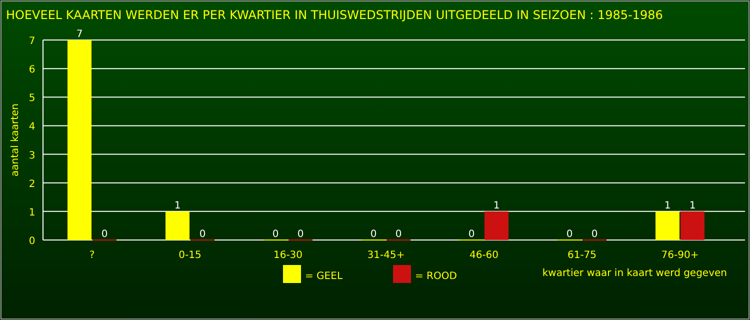 The height and width of the screenshot is (320, 750). Describe the element at coordinates (582, 255) in the screenshot. I see `x-tick-label: 61-75` at that location.